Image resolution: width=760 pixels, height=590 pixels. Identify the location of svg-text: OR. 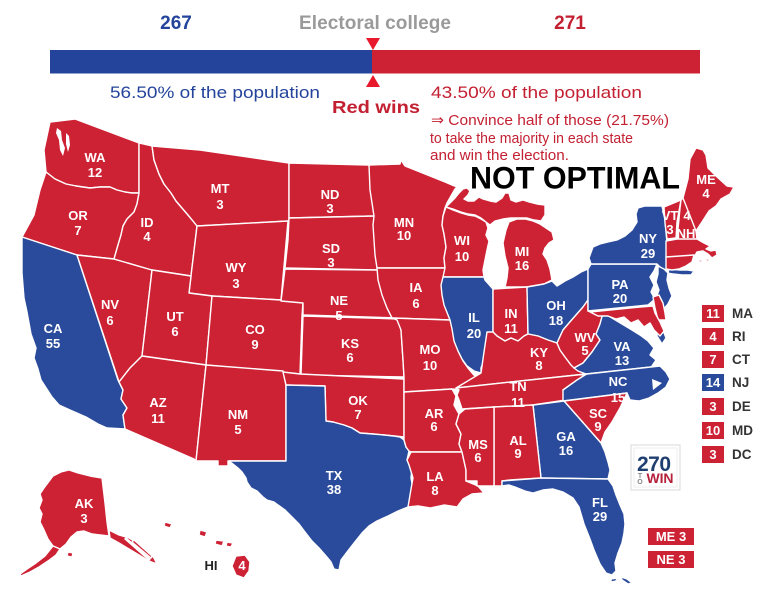
(78, 215).